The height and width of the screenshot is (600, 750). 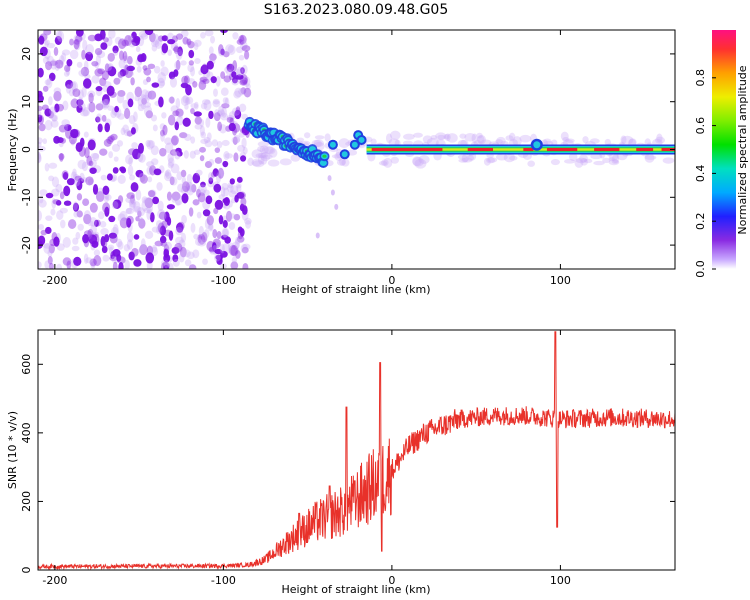 I want to click on colorbar-tick-label: 0.6, so click(x=700, y=126).